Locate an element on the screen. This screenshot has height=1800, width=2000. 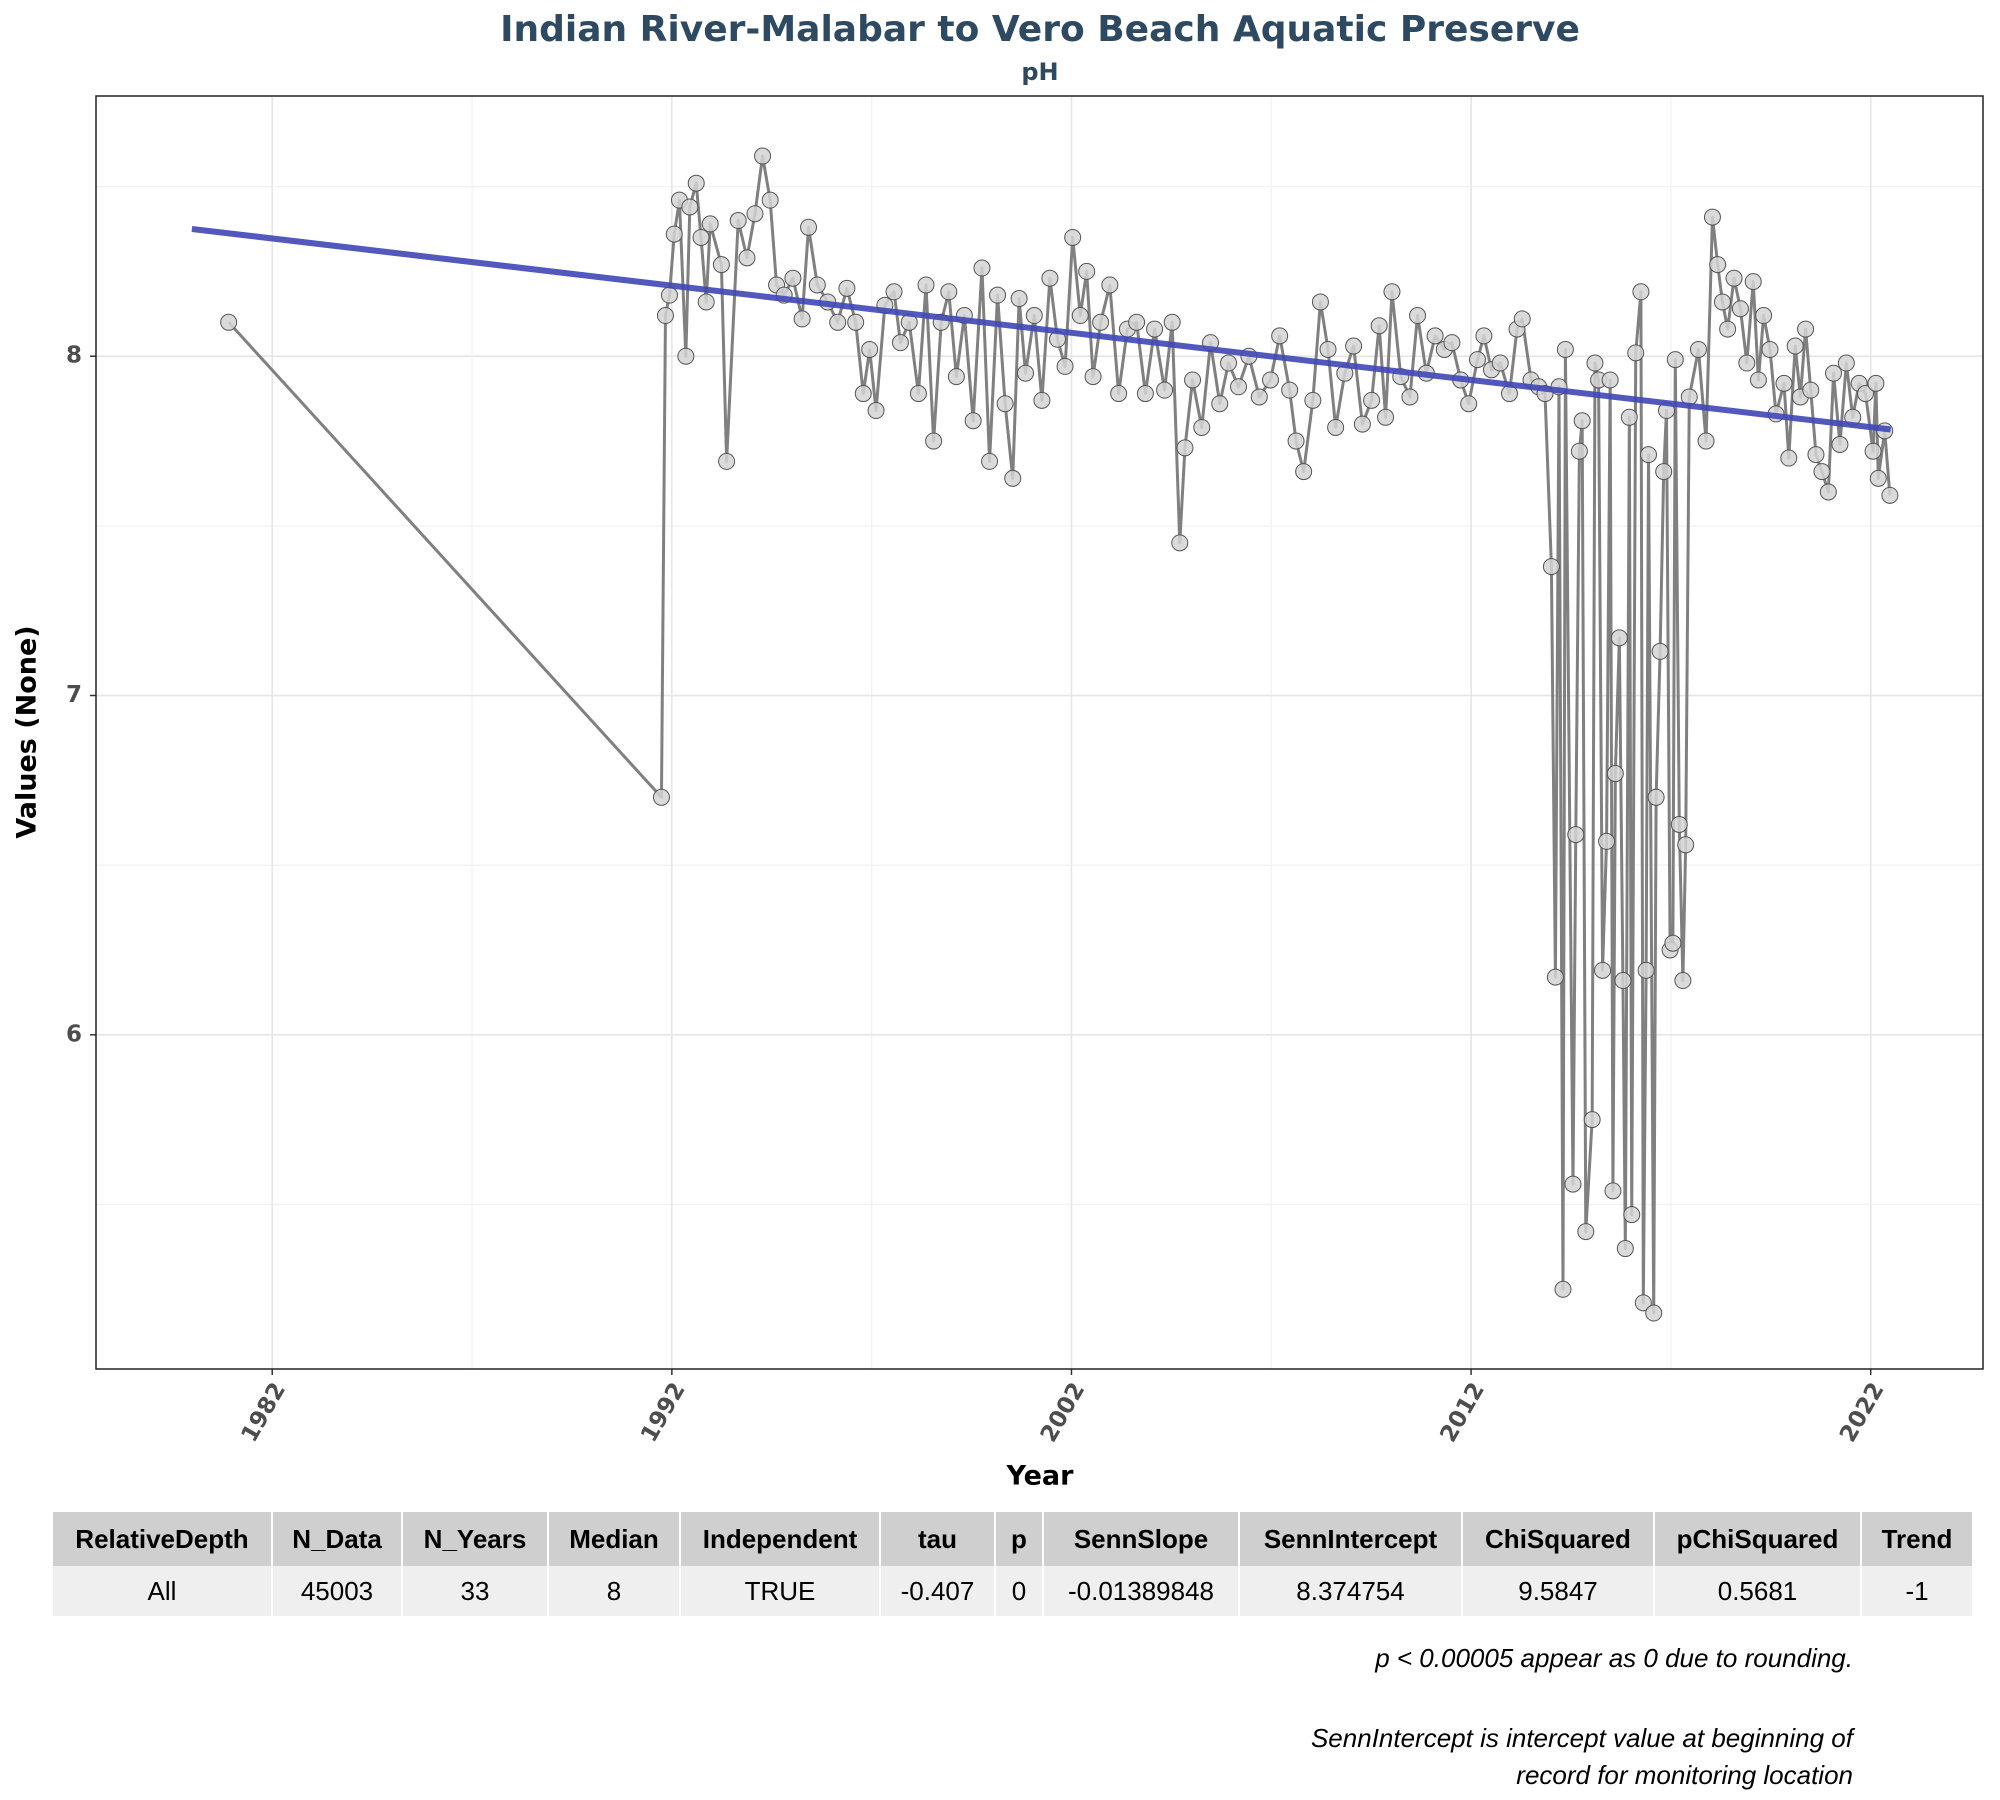
table-cell: All is located at coordinates (162, 1591).